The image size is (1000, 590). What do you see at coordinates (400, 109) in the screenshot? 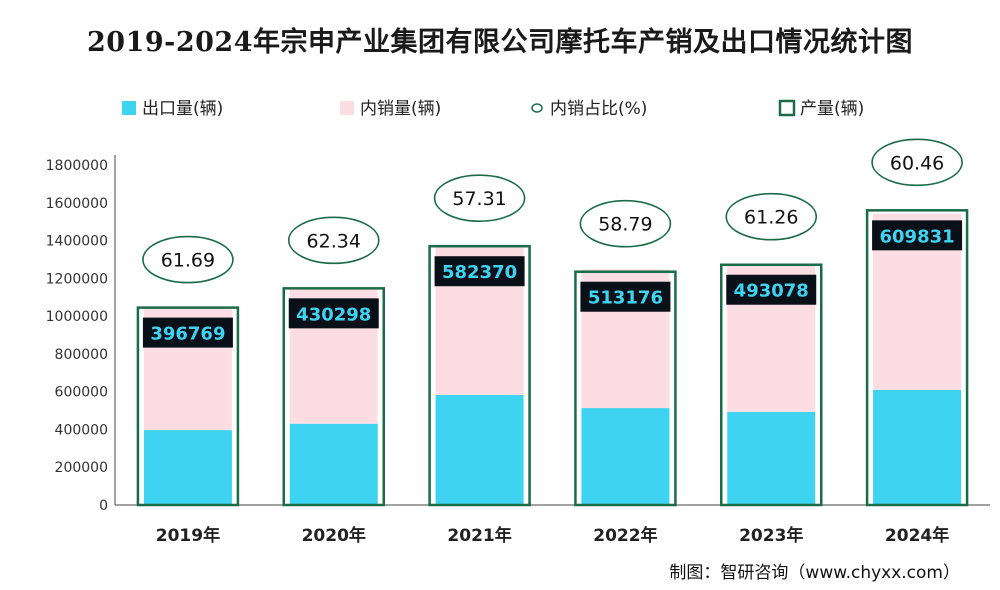
I see `legend-label-1: 内销量(辆)` at bounding box center [400, 109].